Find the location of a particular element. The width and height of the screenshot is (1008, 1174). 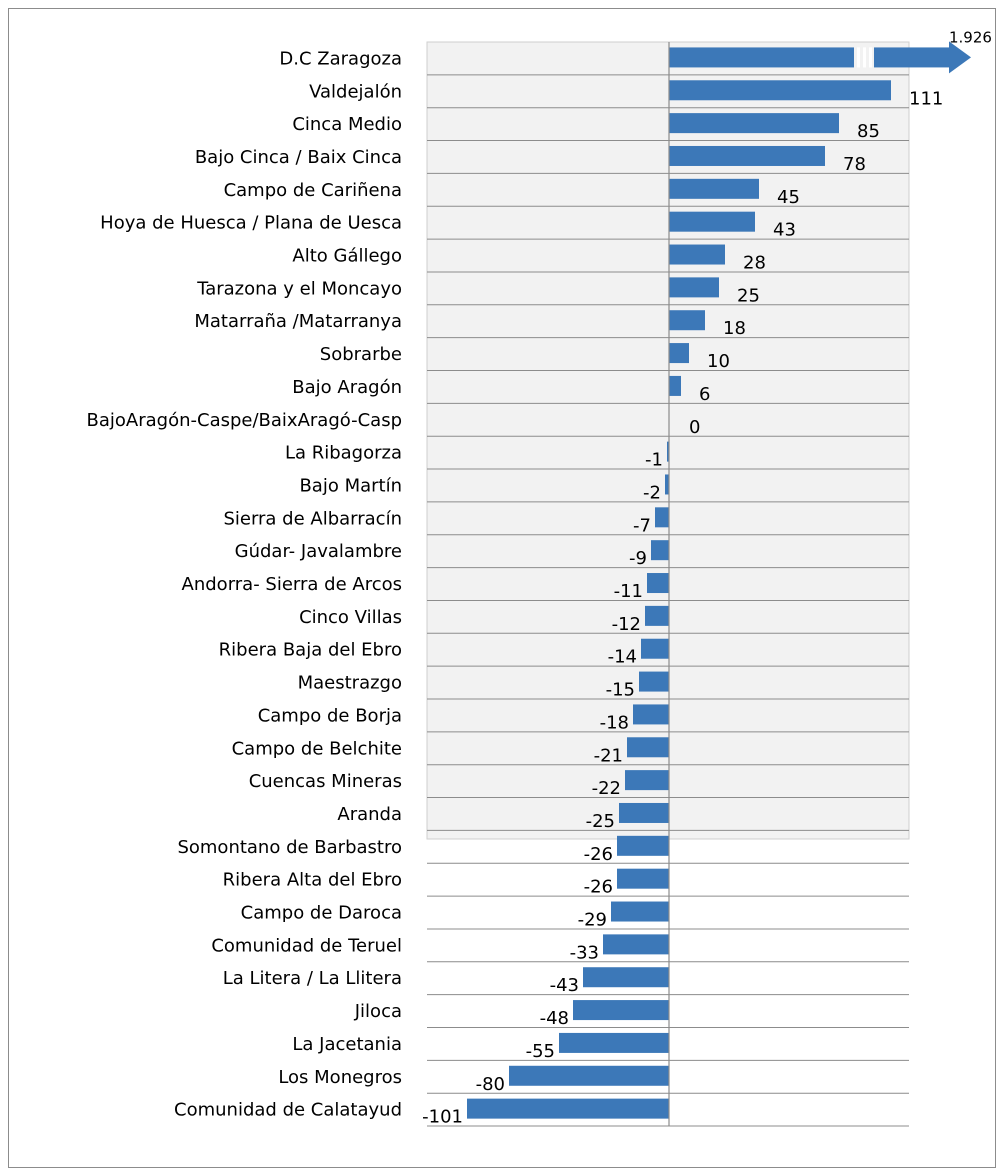

category-label: Matarraña /Matarranya is located at coordinates (298, 321).